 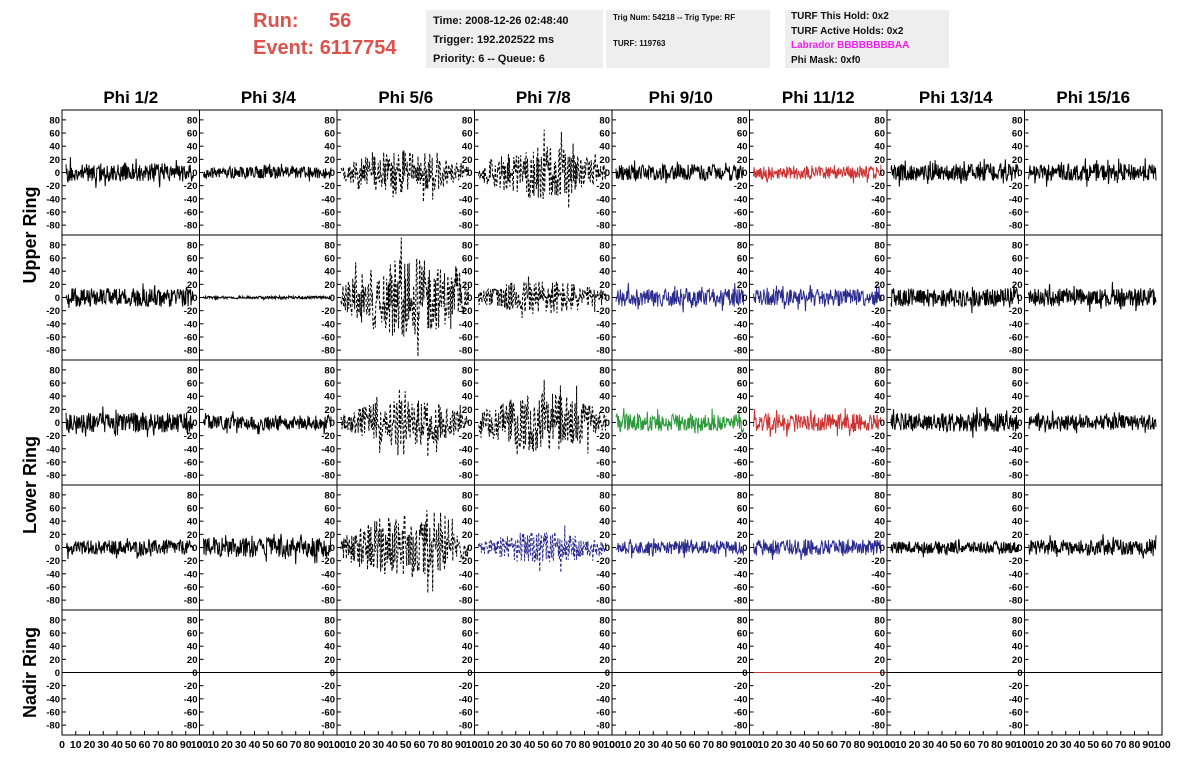 What do you see at coordinates (30, 672) in the screenshot?
I see `row-label: Nadir Ring` at bounding box center [30, 672].